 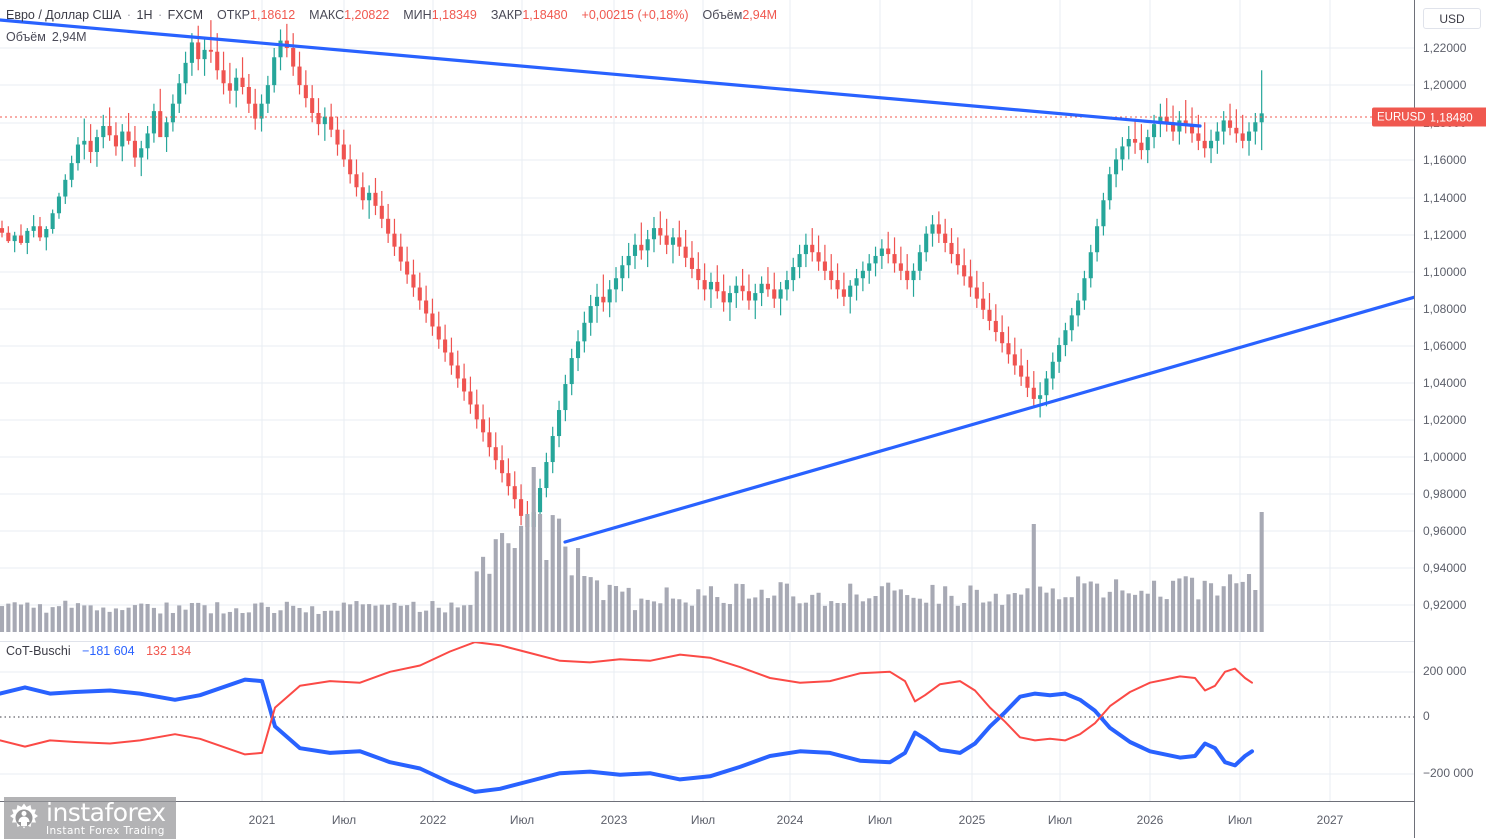 What do you see at coordinates (433, 820) in the screenshot?
I see `time-tick-2: 2022` at bounding box center [433, 820].